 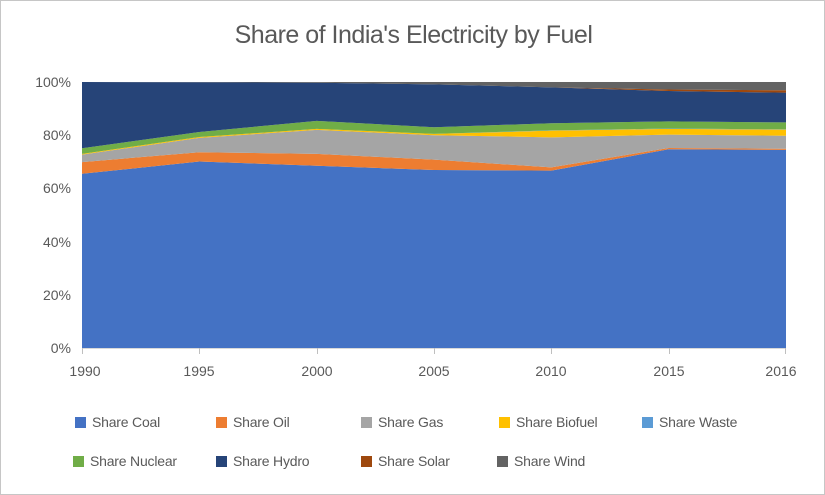 What do you see at coordinates (317, 371) in the screenshot?
I see `x-axis-tick-label: 2000` at bounding box center [317, 371].